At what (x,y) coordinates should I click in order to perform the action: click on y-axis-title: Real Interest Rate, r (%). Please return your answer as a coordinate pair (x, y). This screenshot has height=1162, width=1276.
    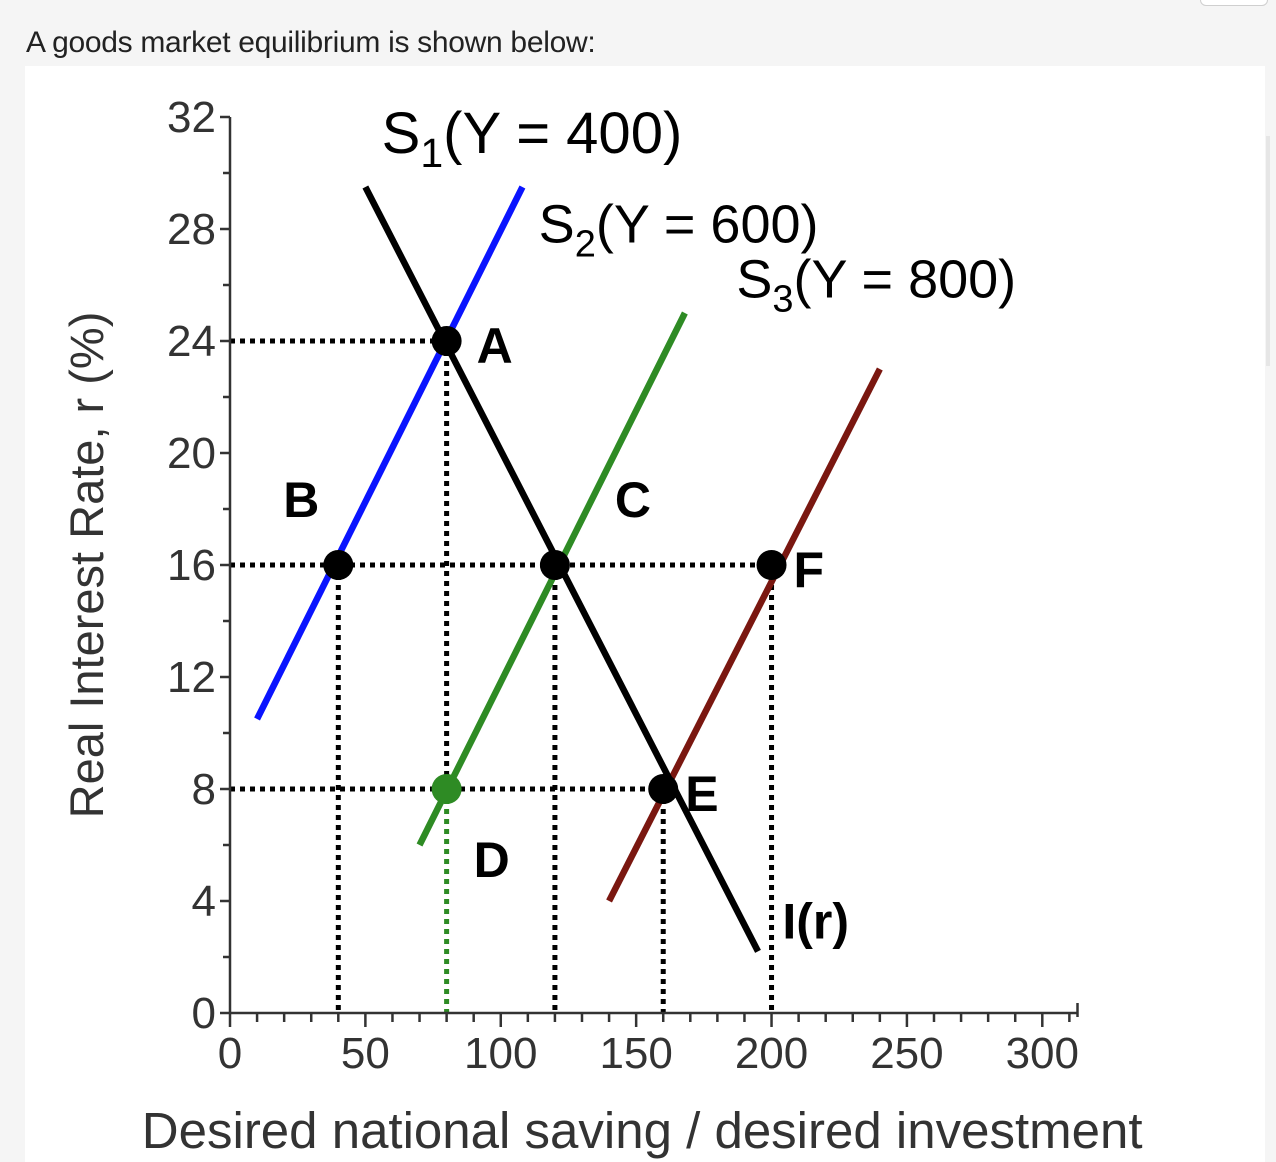
    Looking at the image, I should click on (86, 565).